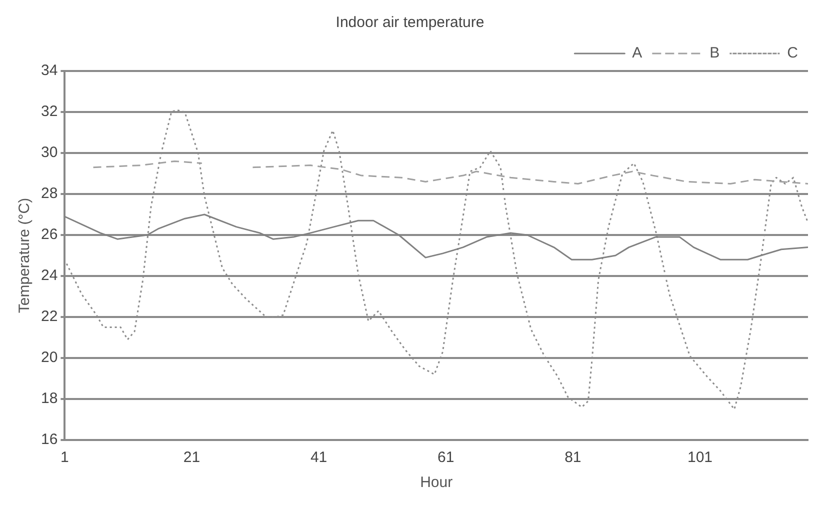  What do you see at coordinates (49, 399) in the screenshot?
I see `y-tick-label: 18` at bounding box center [49, 399].